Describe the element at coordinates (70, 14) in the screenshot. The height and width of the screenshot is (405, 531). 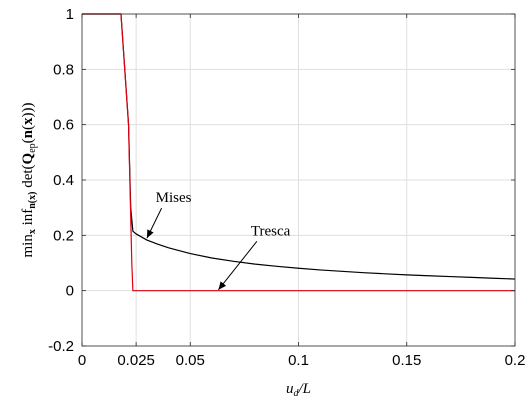
I see `y-tick-label: 1` at that location.